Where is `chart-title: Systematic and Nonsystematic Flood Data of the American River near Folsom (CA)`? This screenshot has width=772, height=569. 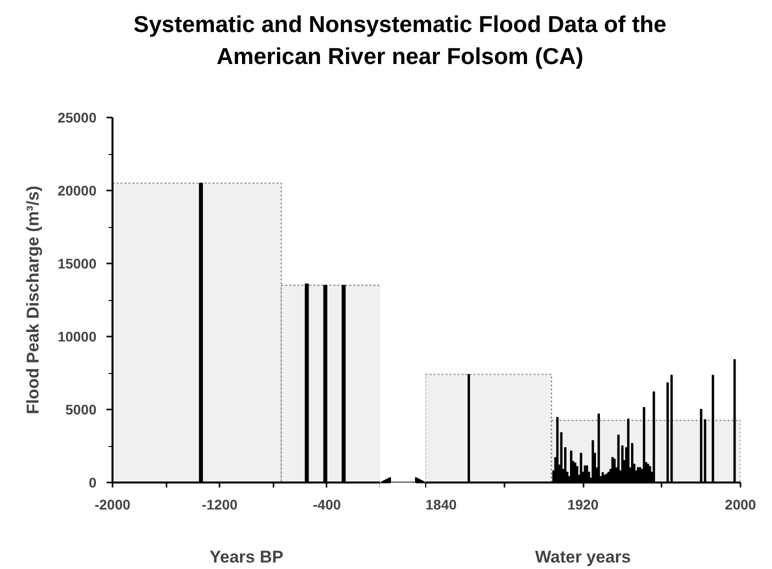 chart-title: Systematic and Nonsystematic Flood Data of the American River near Folsom (CA) is located at coordinates (400, 41).